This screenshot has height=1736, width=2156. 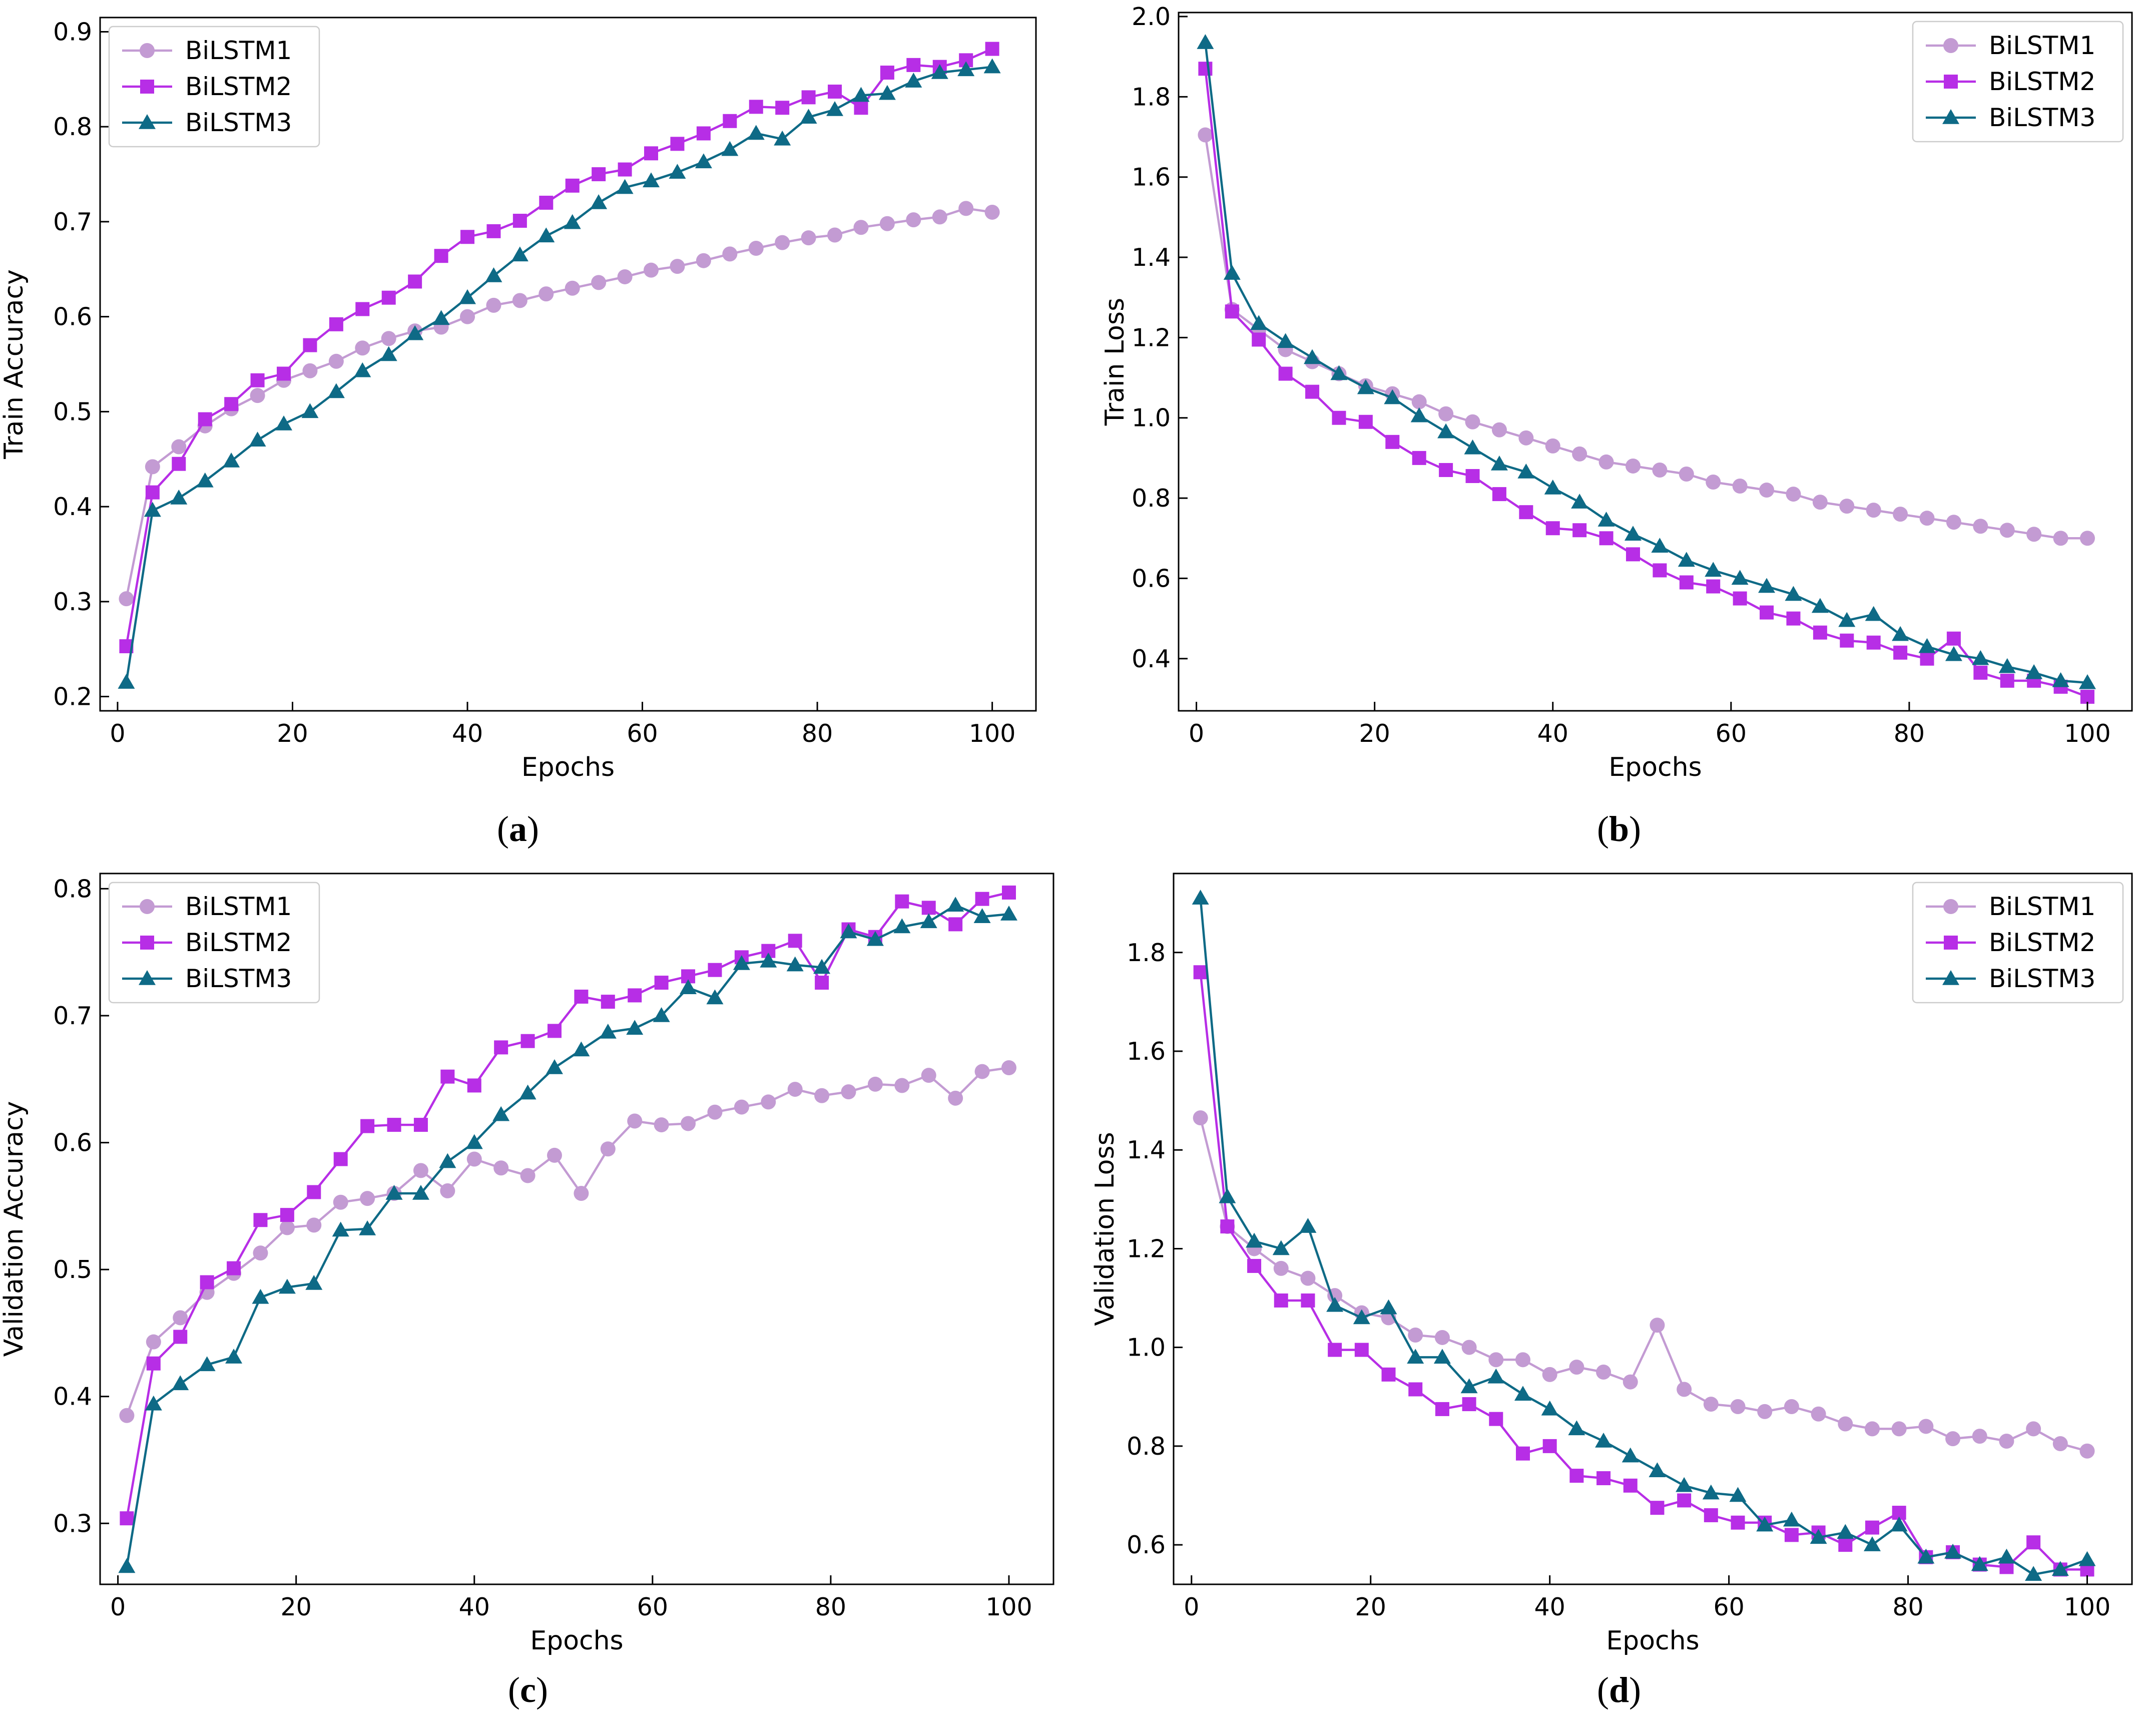 What do you see at coordinates (533, 829) in the screenshot?
I see `caption-close: )` at bounding box center [533, 829].